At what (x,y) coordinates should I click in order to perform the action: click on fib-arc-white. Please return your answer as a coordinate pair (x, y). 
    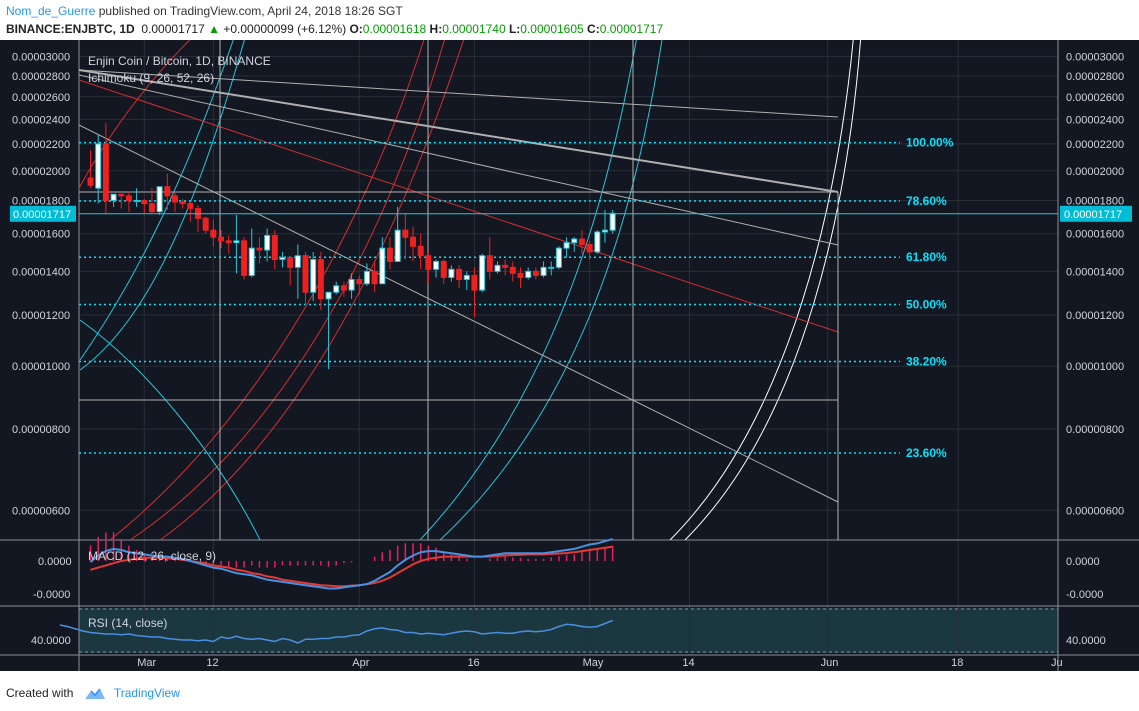
    Looking at the image, I should click on (761, 290).